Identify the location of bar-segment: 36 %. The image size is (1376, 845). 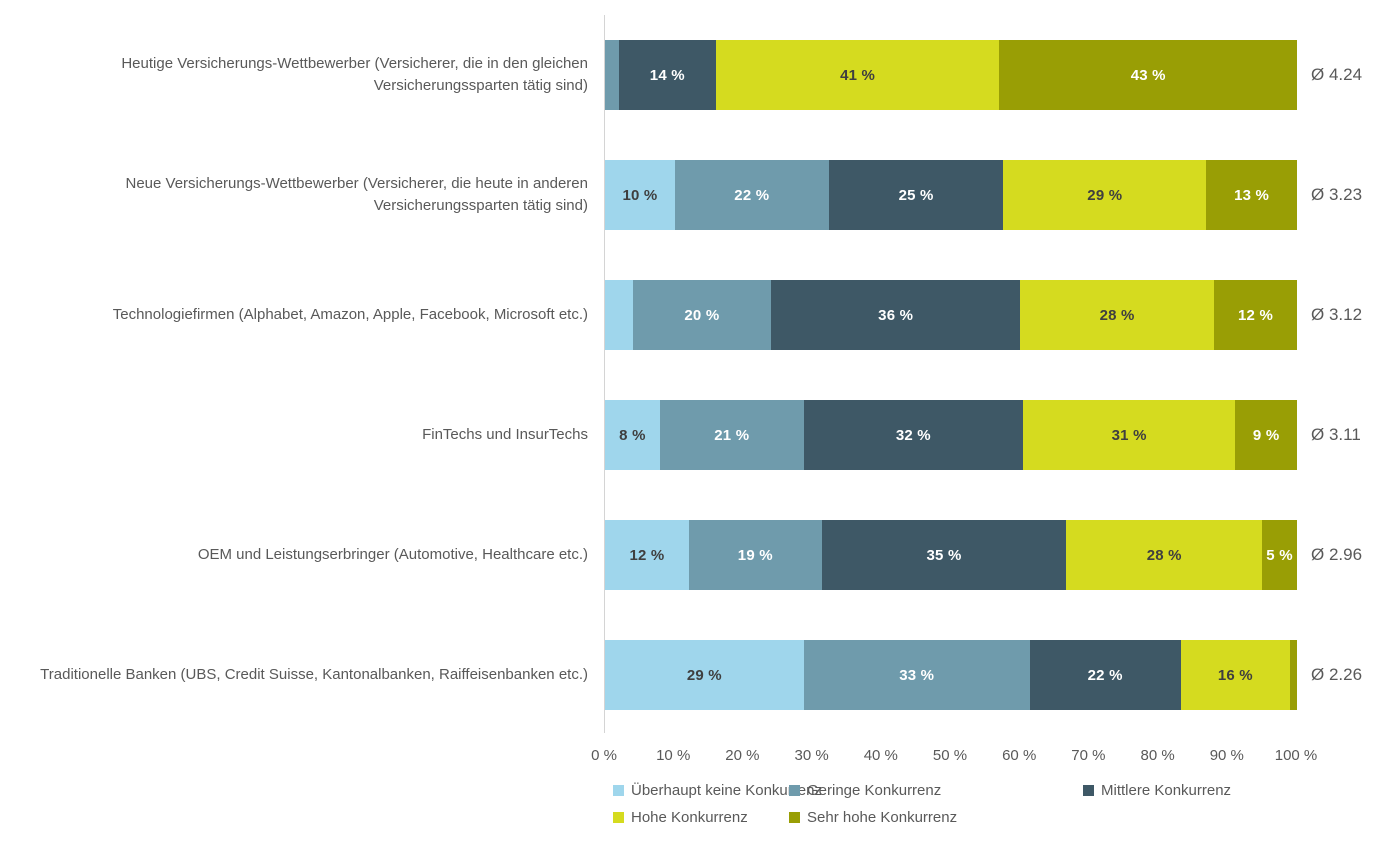
(896, 315).